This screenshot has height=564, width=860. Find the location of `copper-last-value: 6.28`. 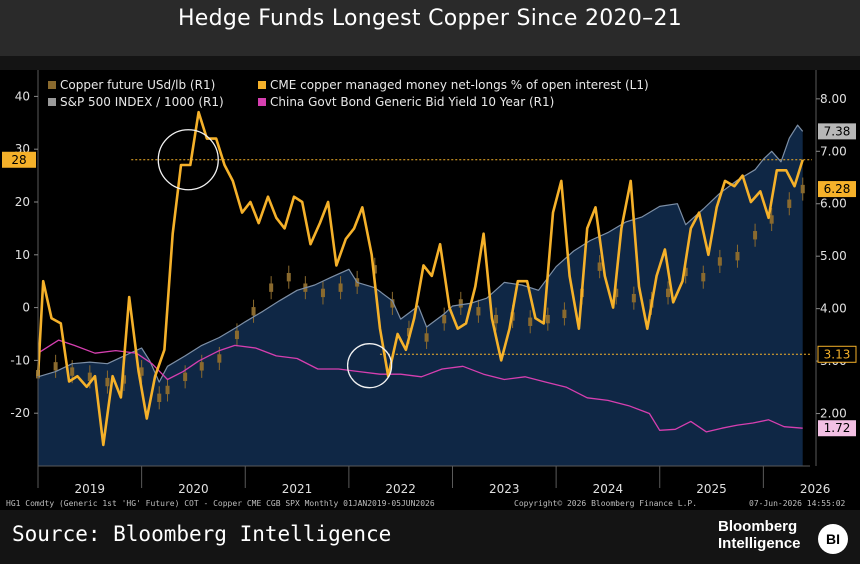

copper-last-value: 6.28 is located at coordinates (837, 189).